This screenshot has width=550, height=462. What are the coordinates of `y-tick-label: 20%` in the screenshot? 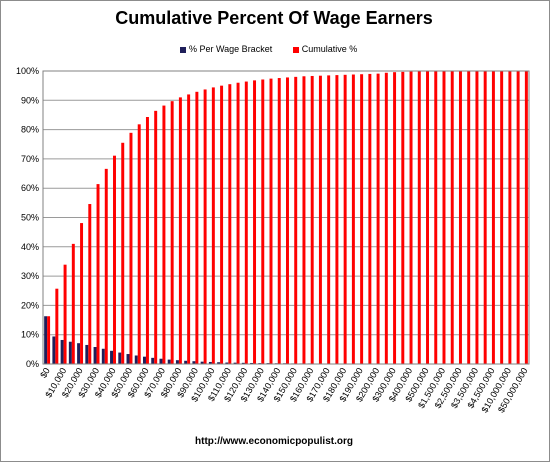 It's located at (30, 305).